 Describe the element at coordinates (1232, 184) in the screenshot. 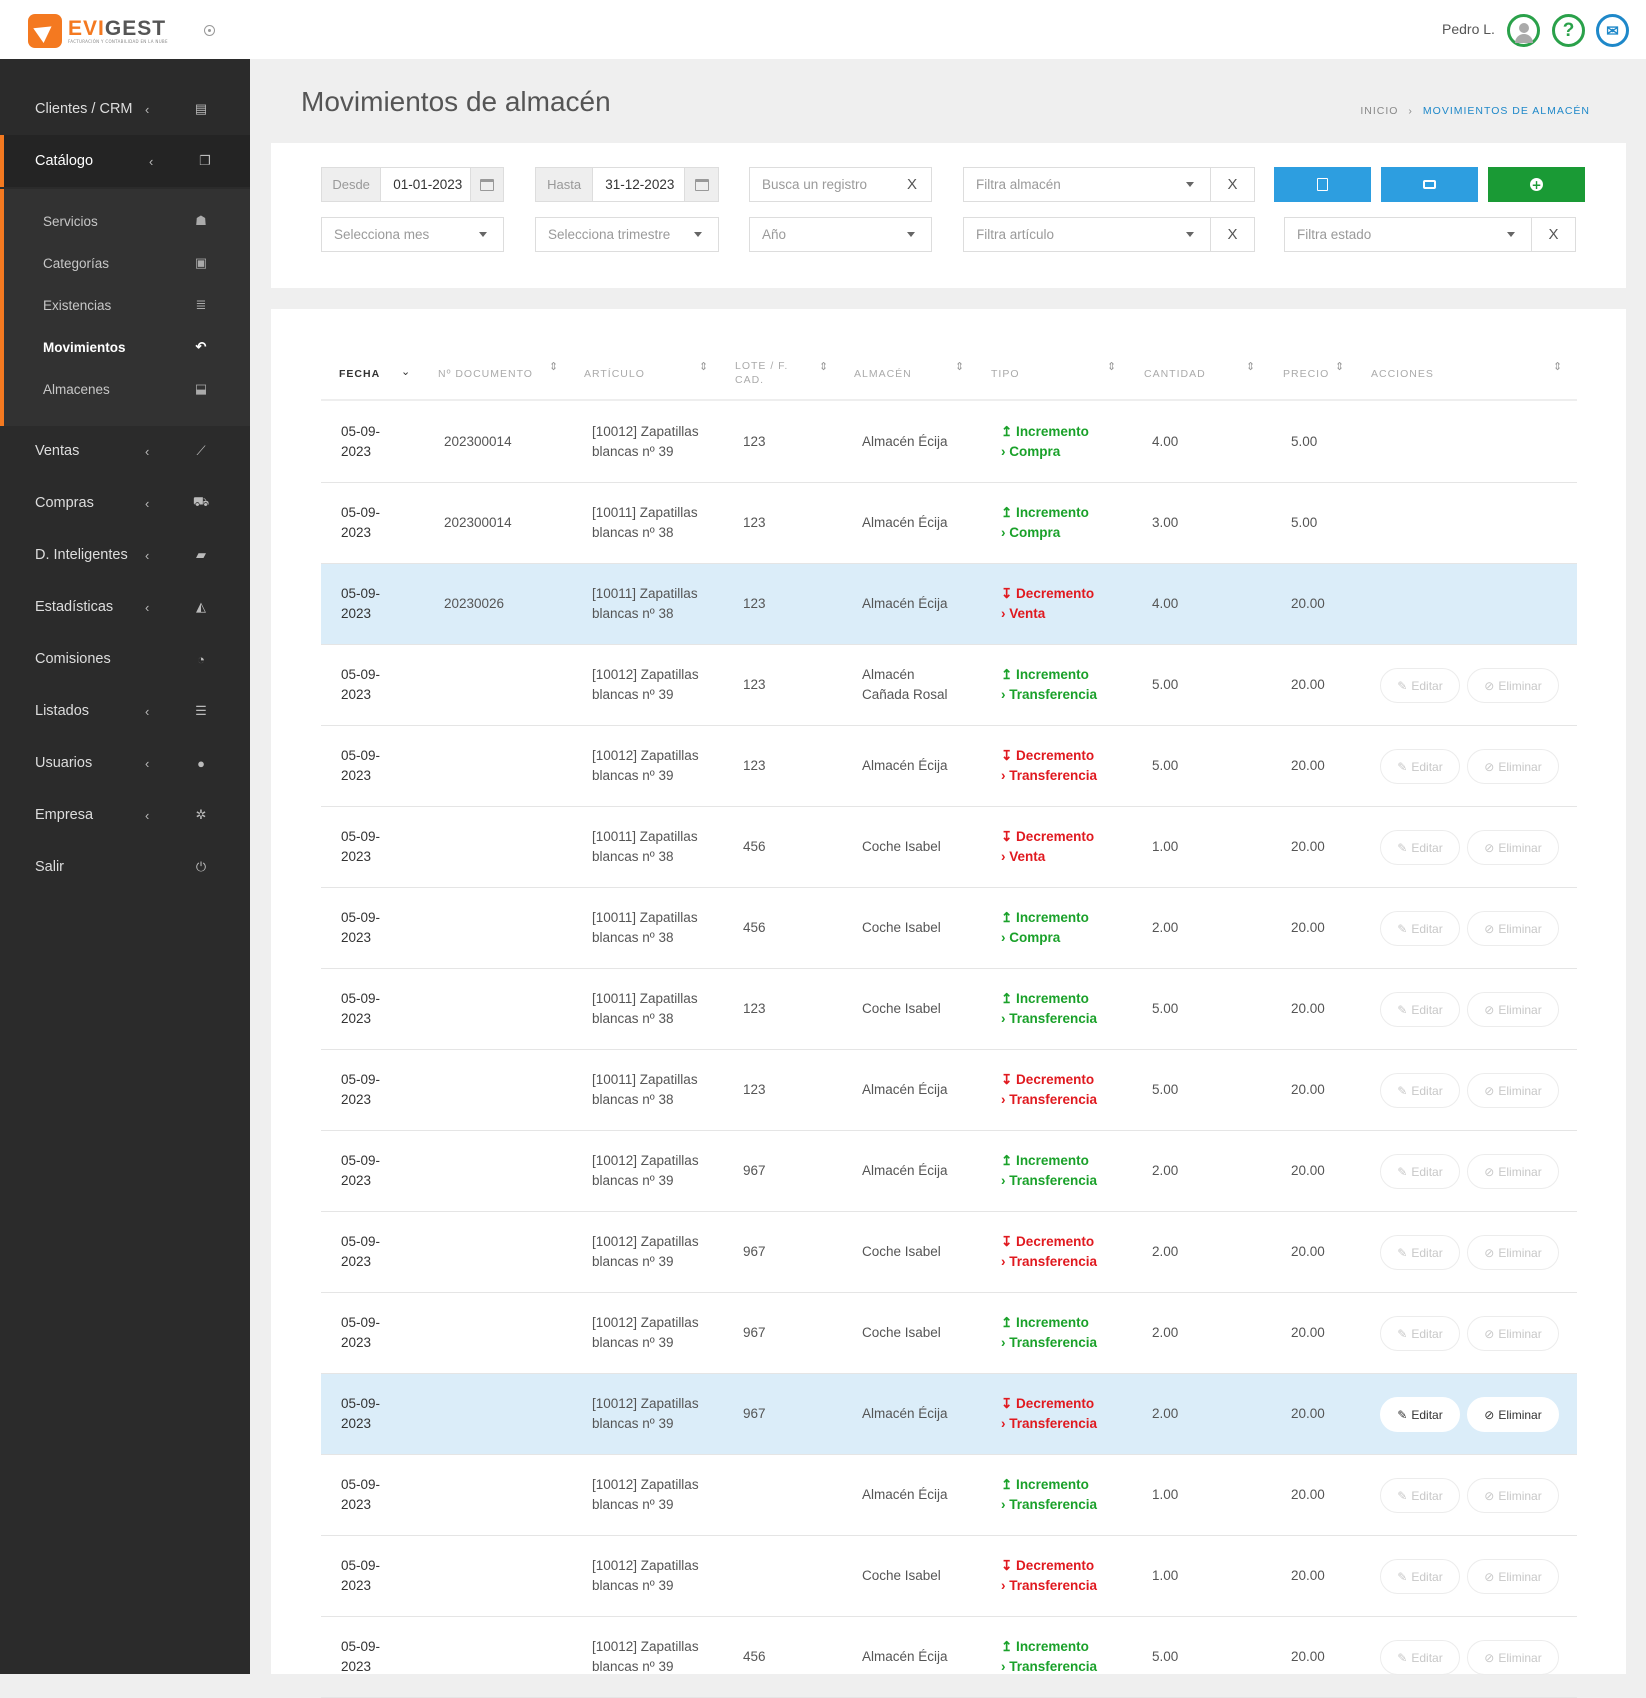

I see `clear-almacen-button: X` at that location.